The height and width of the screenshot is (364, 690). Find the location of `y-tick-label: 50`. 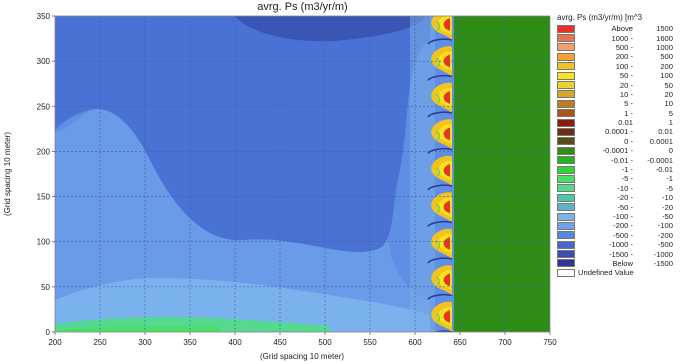

y-tick-label: 50 is located at coordinates (45, 287).